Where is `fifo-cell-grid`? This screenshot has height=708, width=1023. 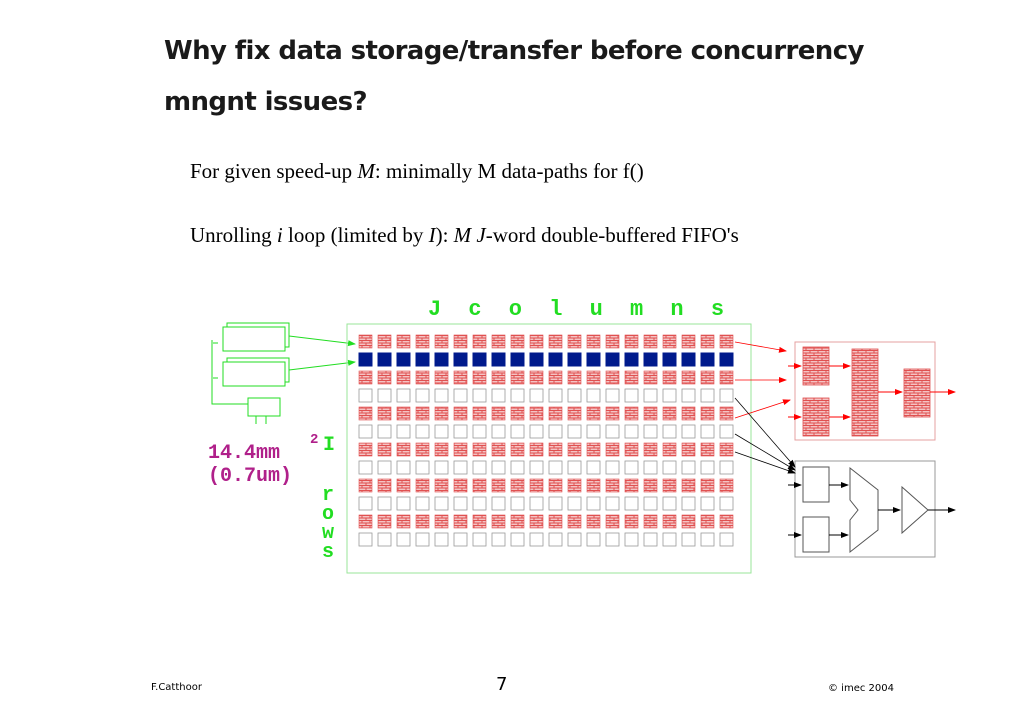
fifo-cell-grid is located at coordinates (546, 440).